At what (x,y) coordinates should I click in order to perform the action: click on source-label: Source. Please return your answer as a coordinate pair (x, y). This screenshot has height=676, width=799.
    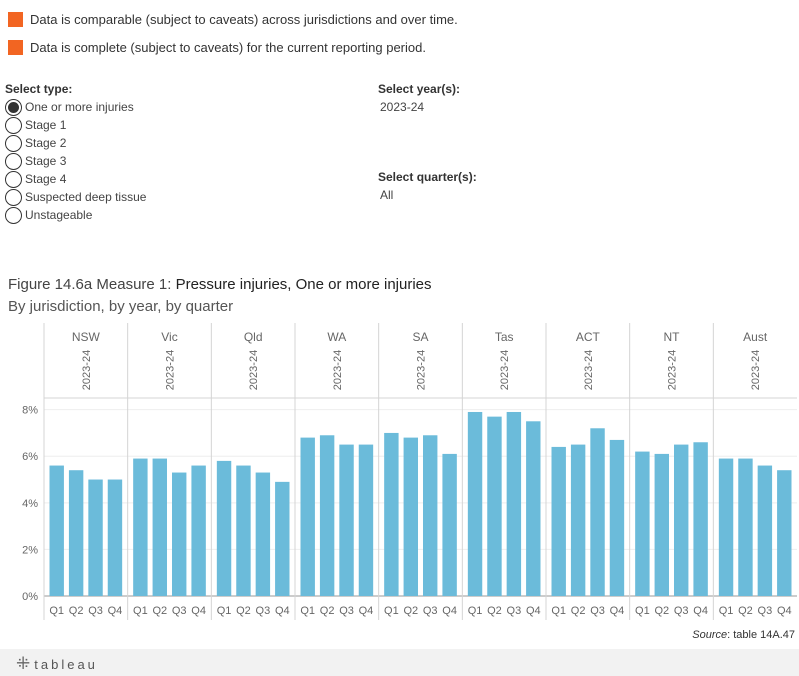
    Looking at the image, I should click on (710, 635).